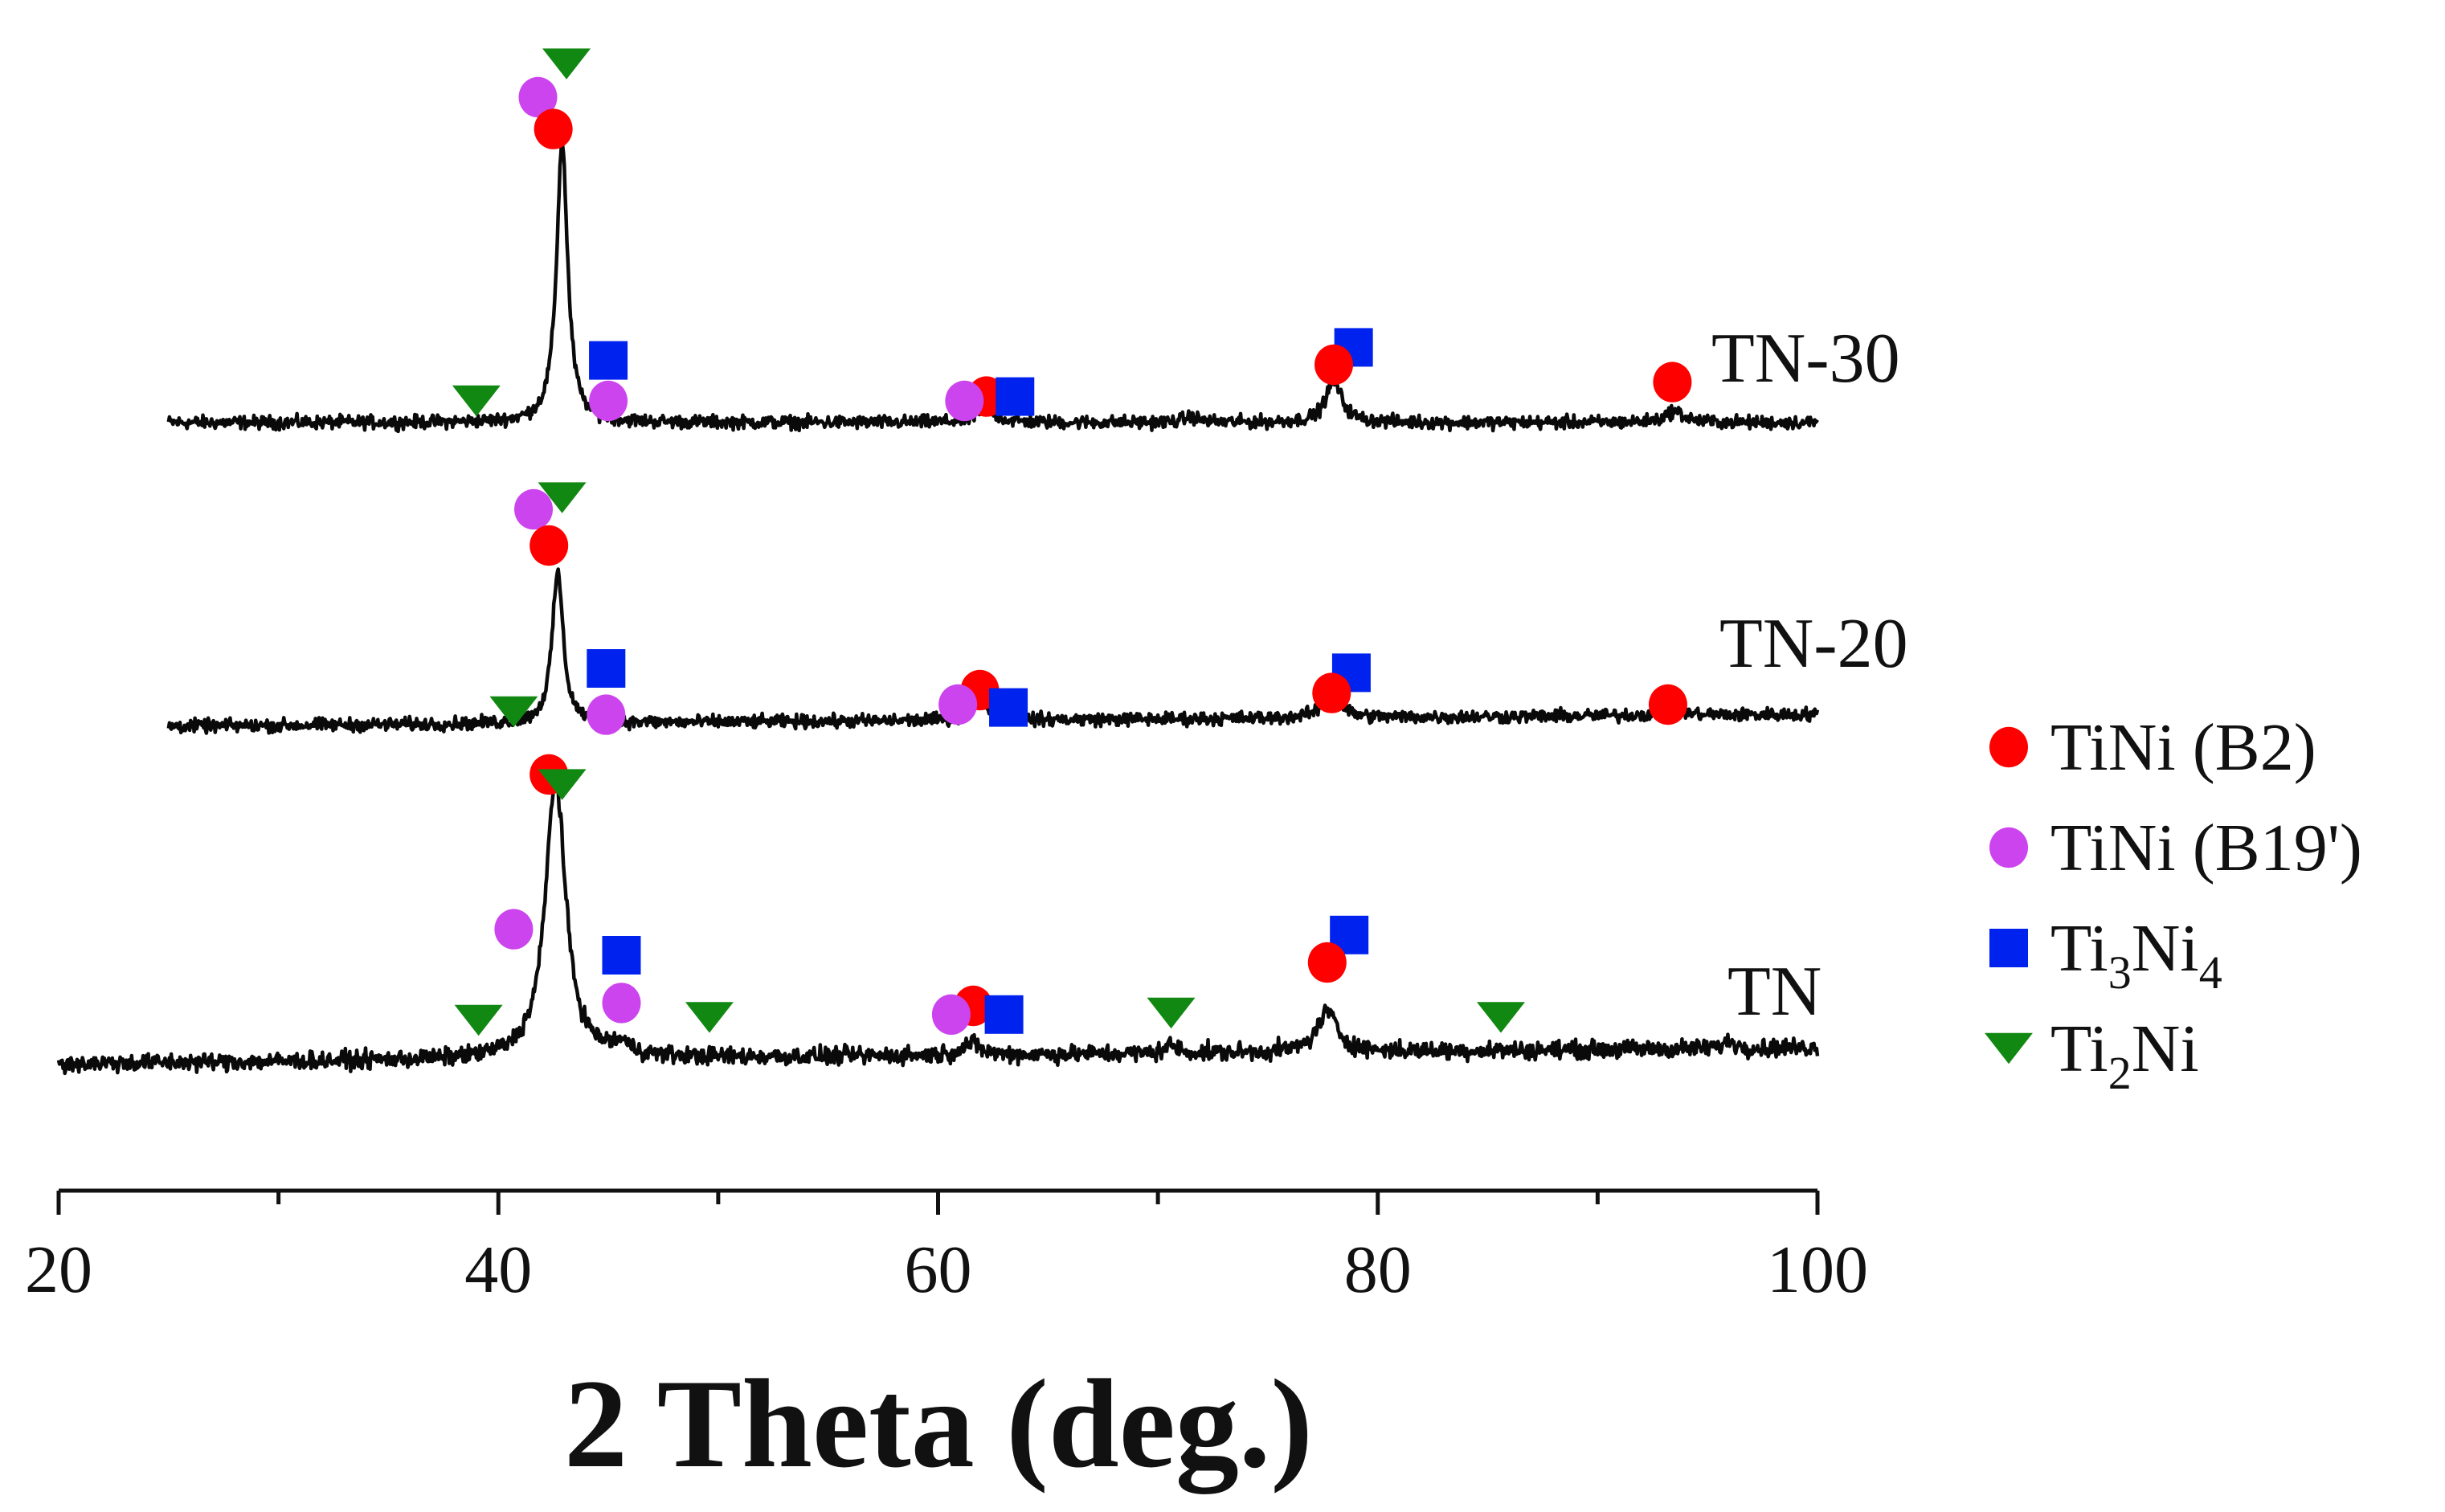 This screenshot has height=1512, width=2445. Describe the element at coordinates (1774, 992) in the screenshot. I see `series-label-tn: TN` at that location.